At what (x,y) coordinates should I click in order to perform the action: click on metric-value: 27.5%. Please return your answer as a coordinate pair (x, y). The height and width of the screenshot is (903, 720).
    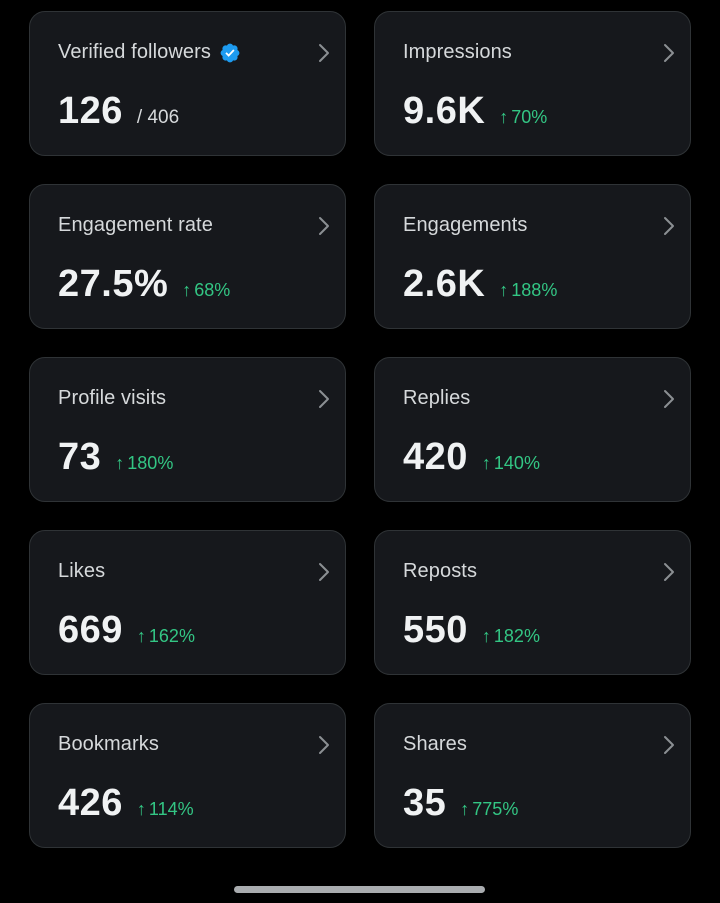
    Looking at the image, I should click on (113, 284).